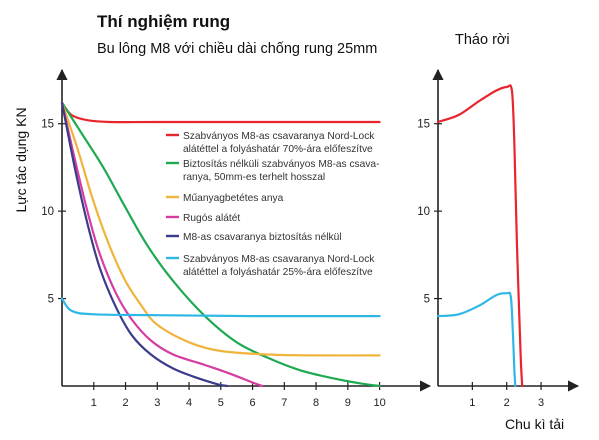 This screenshot has height=440, width=599. Describe the element at coordinates (507, 403) in the screenshot. I see `disassembly-x-tick-label: 2` at that location.